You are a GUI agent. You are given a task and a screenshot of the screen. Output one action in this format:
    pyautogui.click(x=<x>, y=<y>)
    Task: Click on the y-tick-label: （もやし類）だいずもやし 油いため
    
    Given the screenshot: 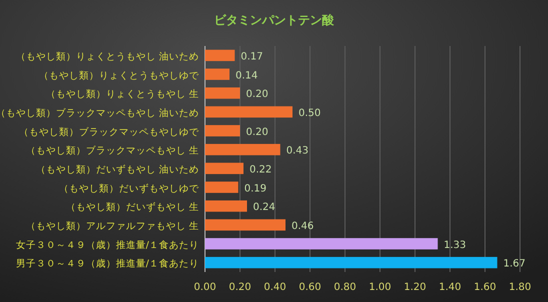 What is the action you would take?
    pyautogui.click(x=117, y=169)
    